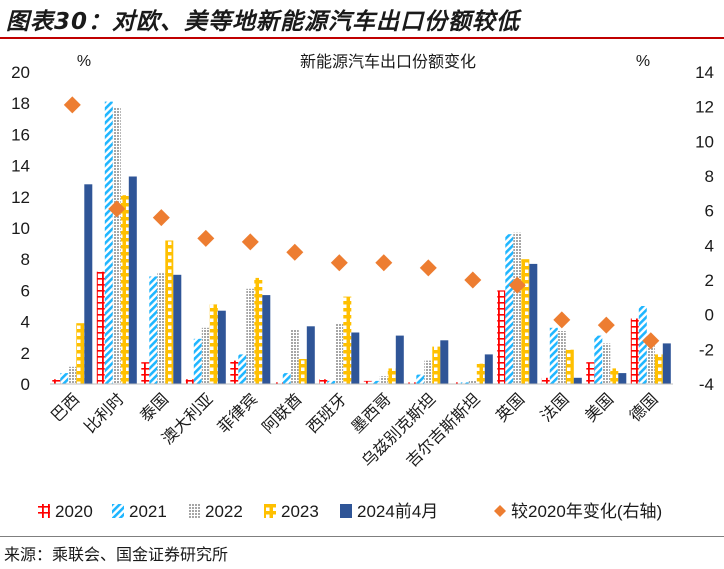  What do you see at coordinates (20, 166) in the screenshot?
I see `left-tick-label: 14` at bounding box center [20, 166].